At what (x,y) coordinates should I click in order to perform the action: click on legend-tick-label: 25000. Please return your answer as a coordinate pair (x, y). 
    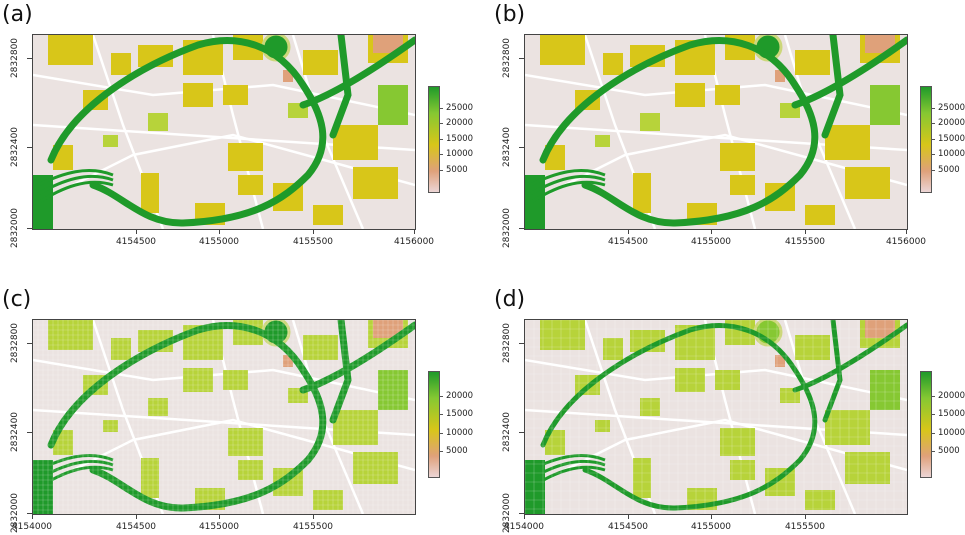
    Looking at the image, I should click on (951, 107).